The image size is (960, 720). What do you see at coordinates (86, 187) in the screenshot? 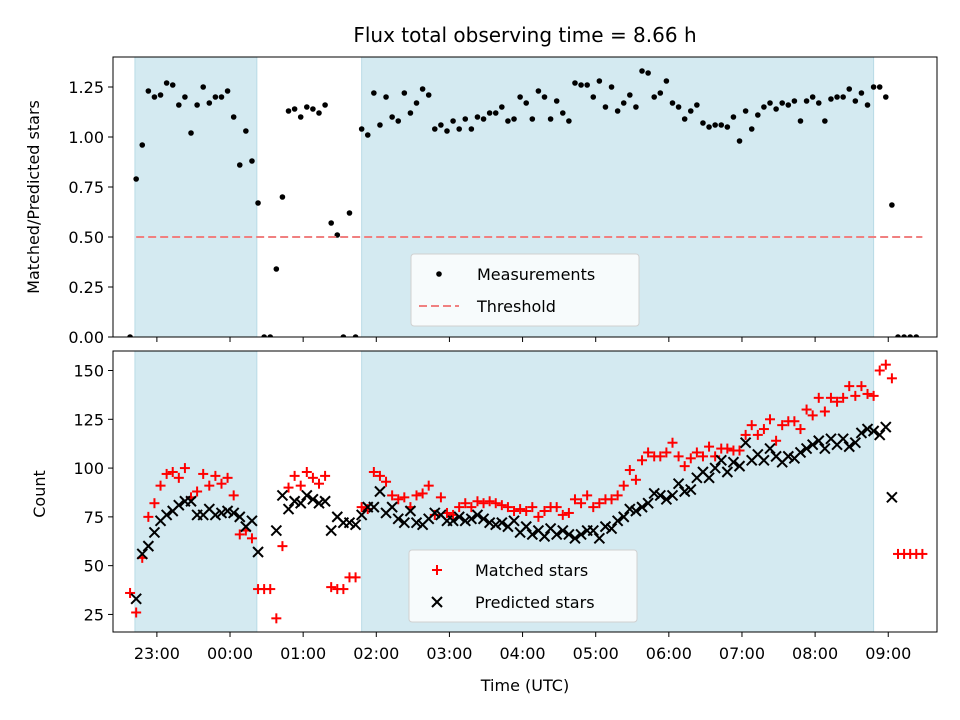
I see `top-y-tick-label: 0.75` at bounding box center [86, 187].